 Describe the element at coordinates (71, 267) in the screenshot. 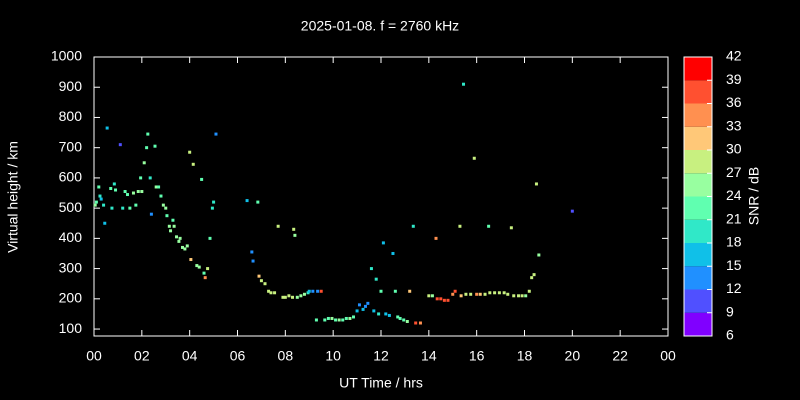

I see `y-tick-label: 300` at that location.